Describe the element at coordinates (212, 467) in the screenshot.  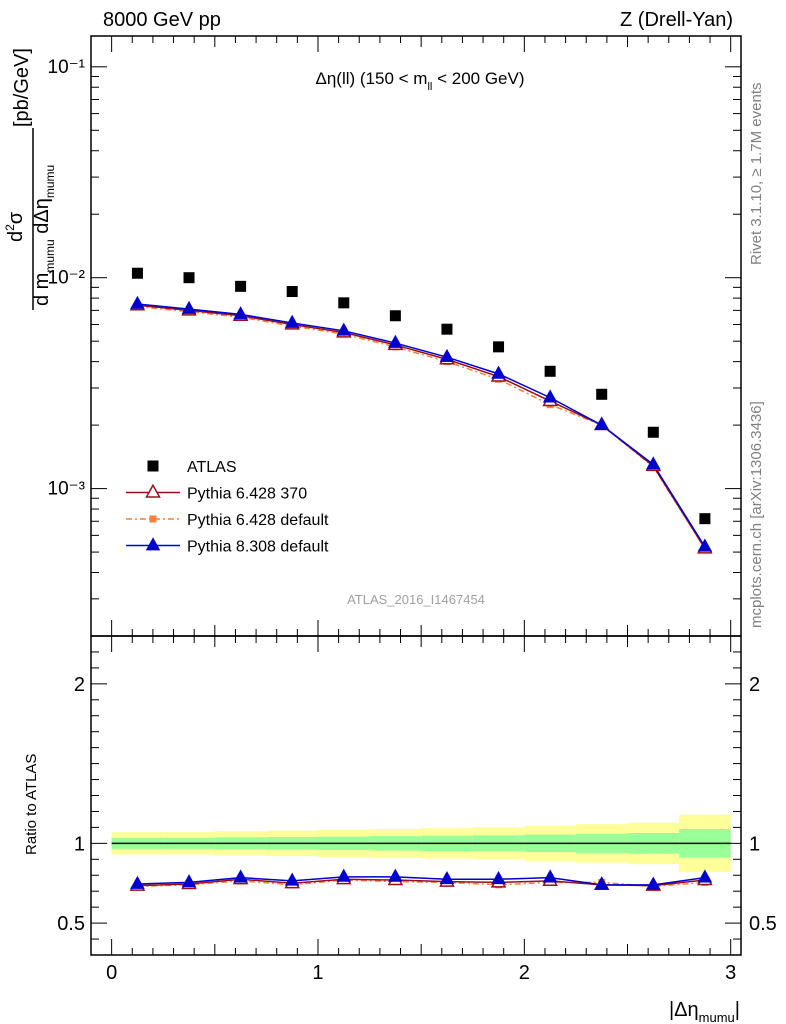
I see `legend-label: ATLAS` at that location.